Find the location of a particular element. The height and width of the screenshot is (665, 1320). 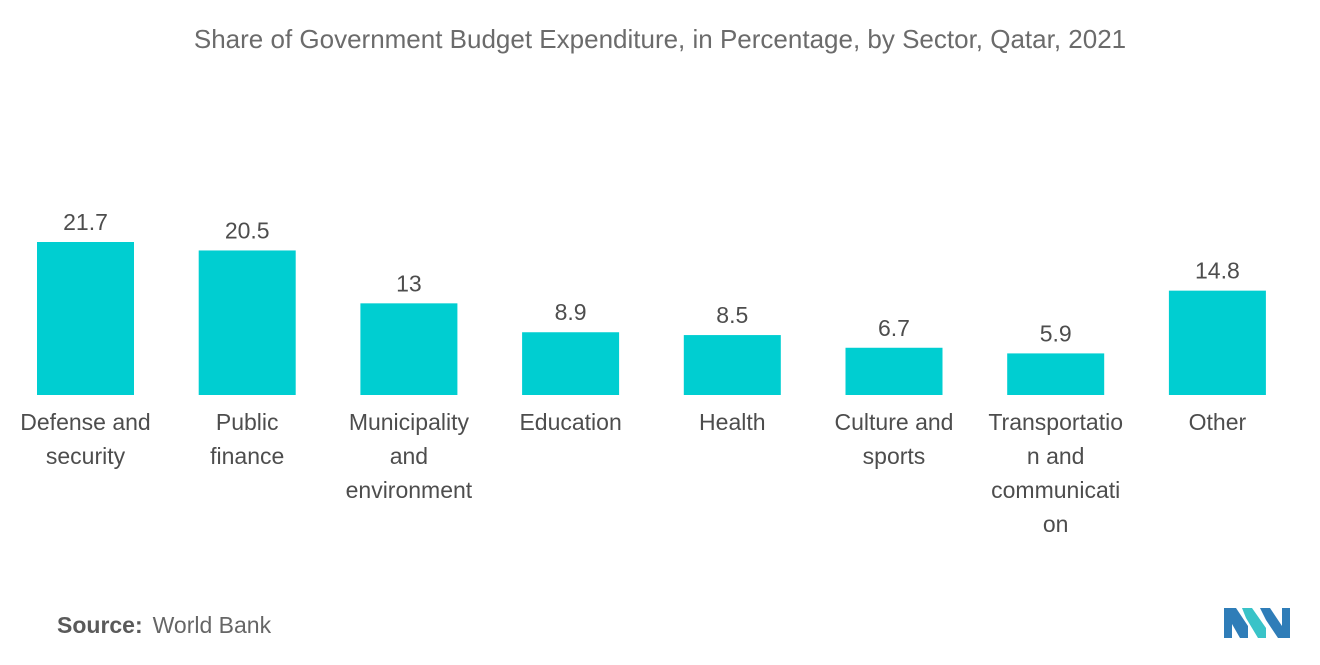

data-label: 8.5 is located at coordinates (732, 315).